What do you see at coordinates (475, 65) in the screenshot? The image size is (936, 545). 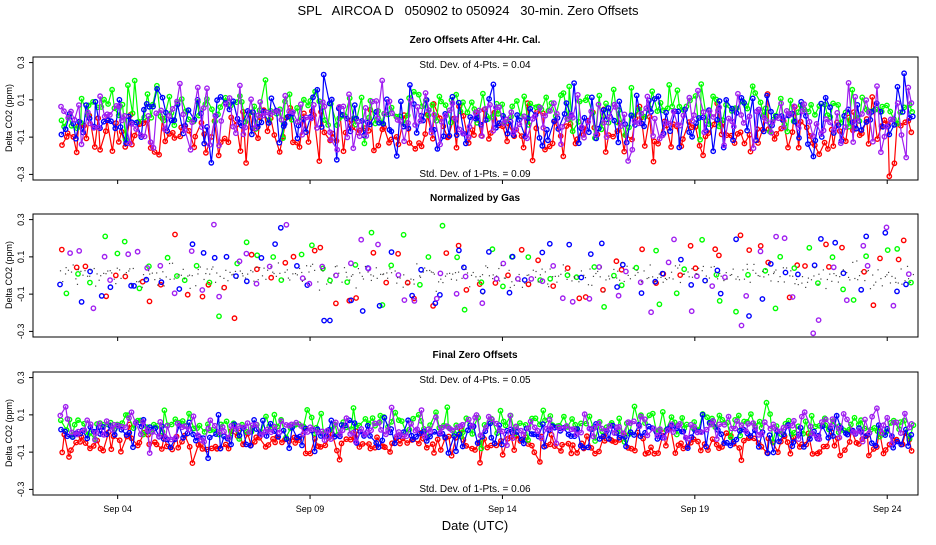 I see `annotation-std-dev-4pts: Std. Dev. of 4-Pts. = 0.04` at bounding box center [475, 65].